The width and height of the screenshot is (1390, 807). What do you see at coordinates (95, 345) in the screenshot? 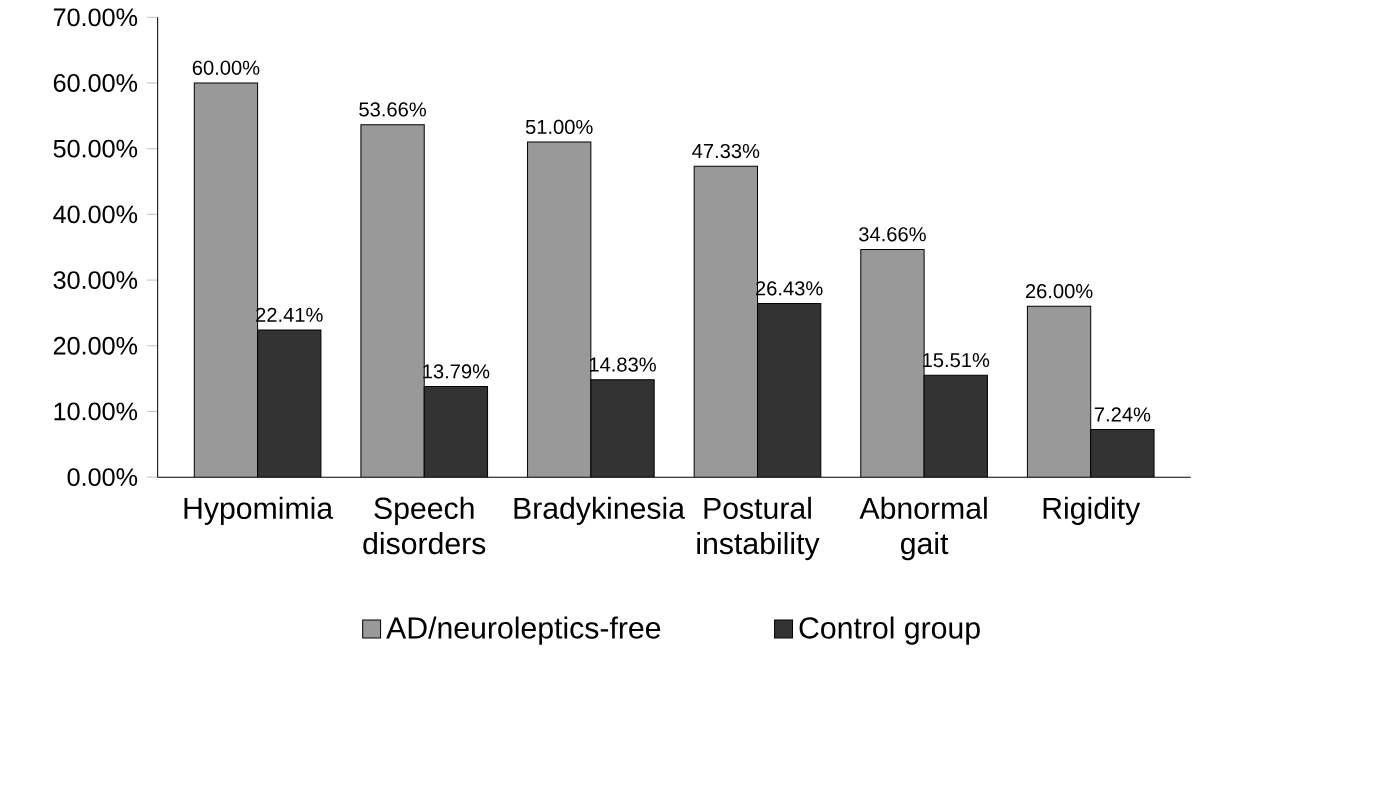
I see `y-tick-label: 20.00%` at bounding box center [95, 345].